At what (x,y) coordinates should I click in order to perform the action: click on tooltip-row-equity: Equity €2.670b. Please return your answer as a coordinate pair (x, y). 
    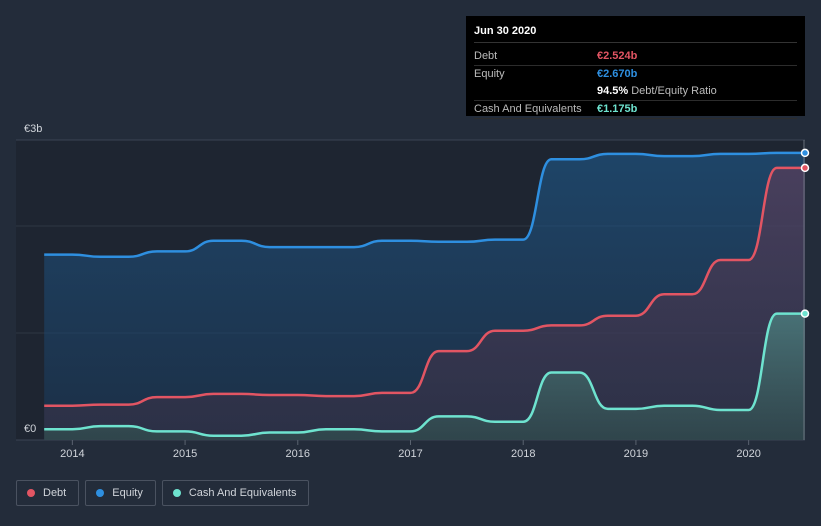
    Looking at the image, I should click on (635, 74).